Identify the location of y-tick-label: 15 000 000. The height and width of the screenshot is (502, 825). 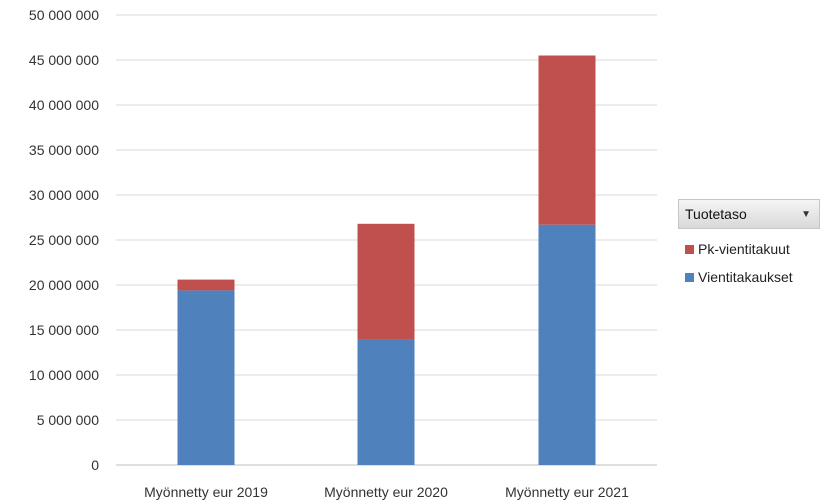
(64, 330).